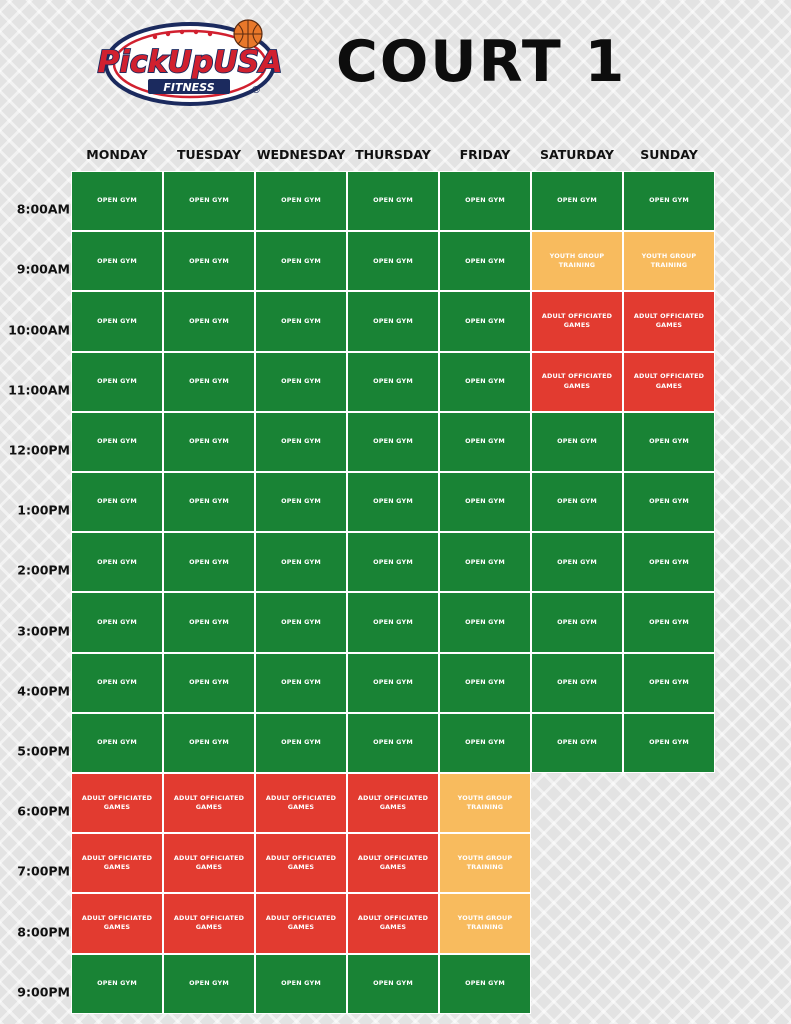 The image size is (791, 1024). What do you see at coordinates (669, 154) in the screenshot?
I see `day-header-sunday: SUNDAY` at bounding box center [669, 154].